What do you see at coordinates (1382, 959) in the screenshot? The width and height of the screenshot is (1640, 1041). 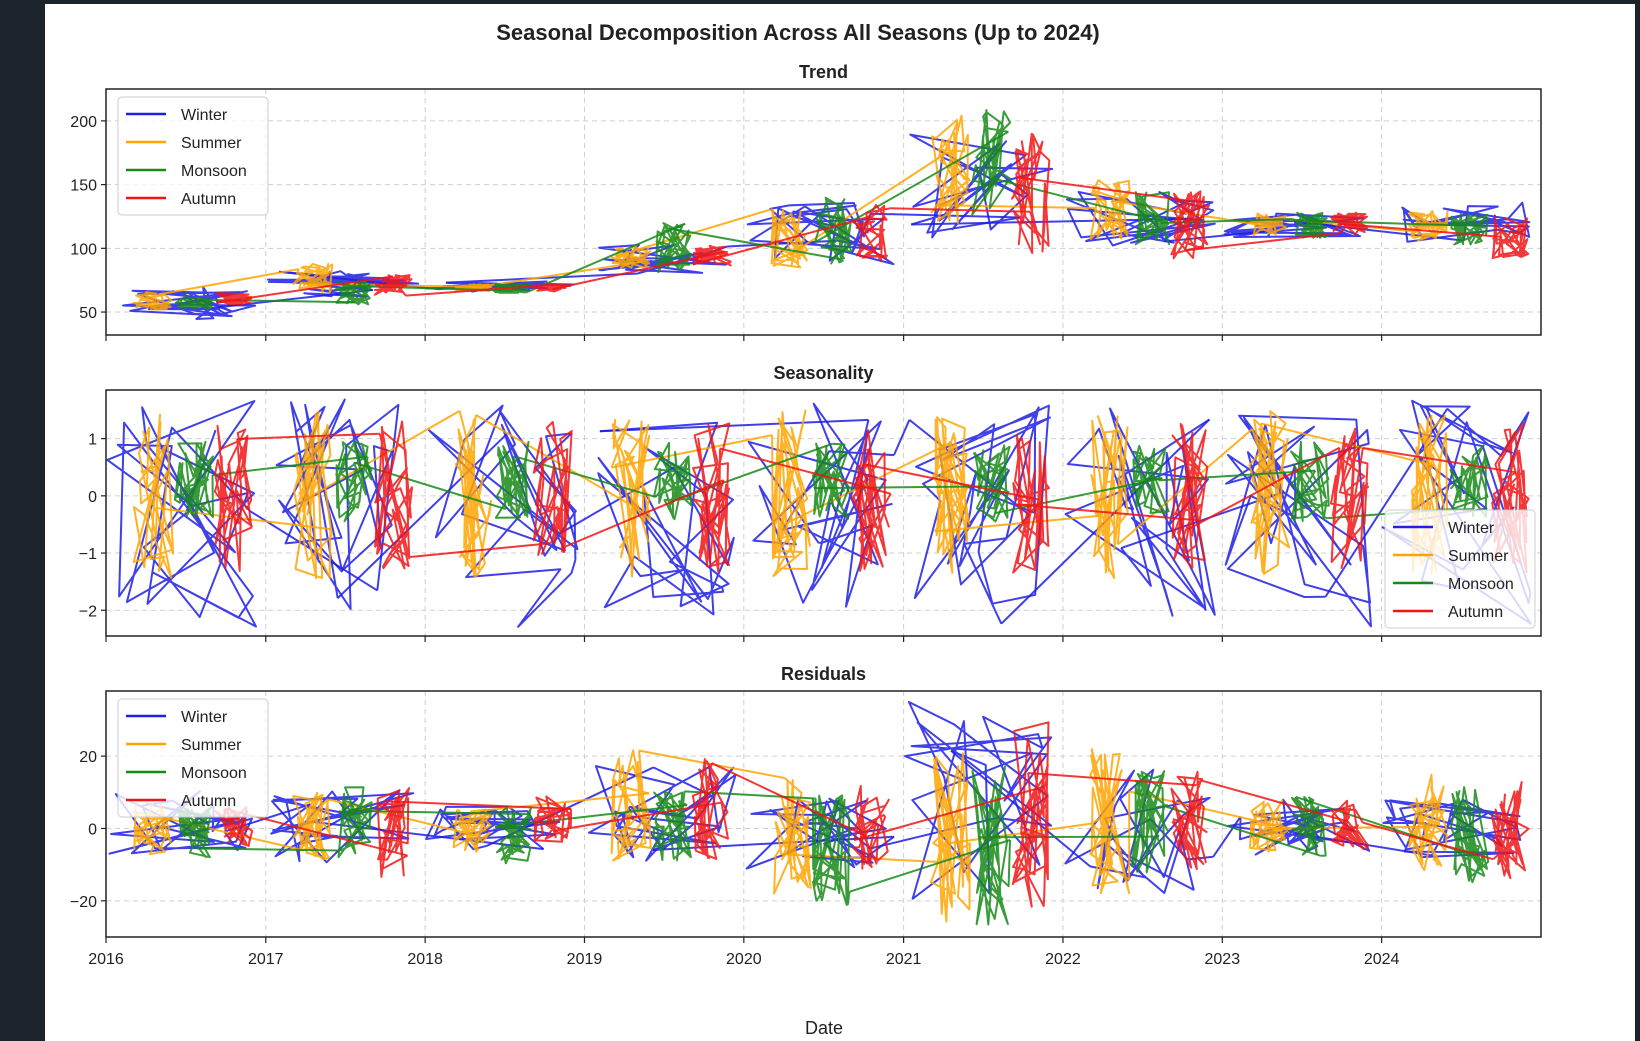 I see `x-tick-label: 2024` at bounding box center [1382, 959].